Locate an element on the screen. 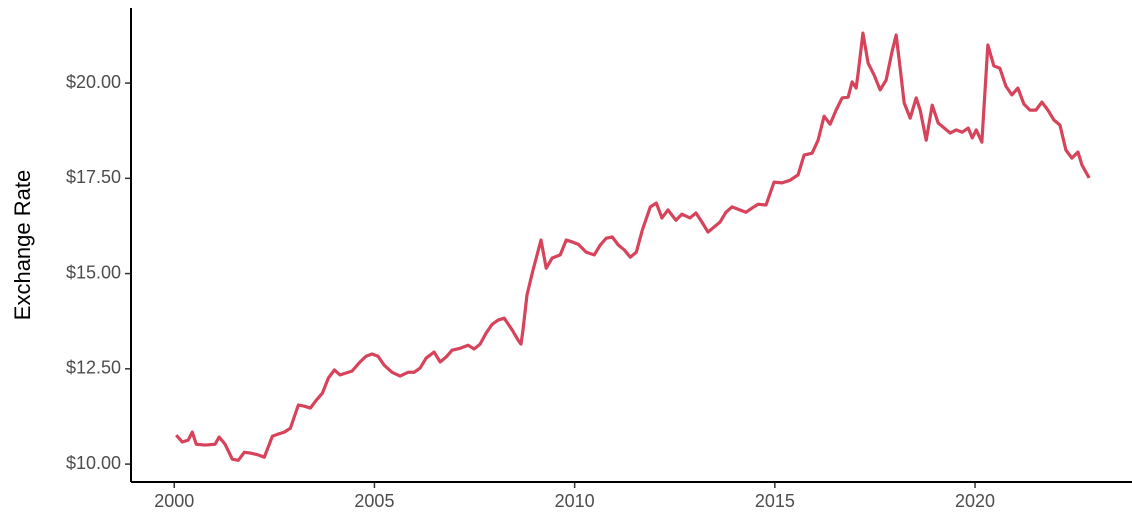 The height and width of the screenshot is (520, 1132). y-tick-label: $17.50 is located at coordinates (93, 177).